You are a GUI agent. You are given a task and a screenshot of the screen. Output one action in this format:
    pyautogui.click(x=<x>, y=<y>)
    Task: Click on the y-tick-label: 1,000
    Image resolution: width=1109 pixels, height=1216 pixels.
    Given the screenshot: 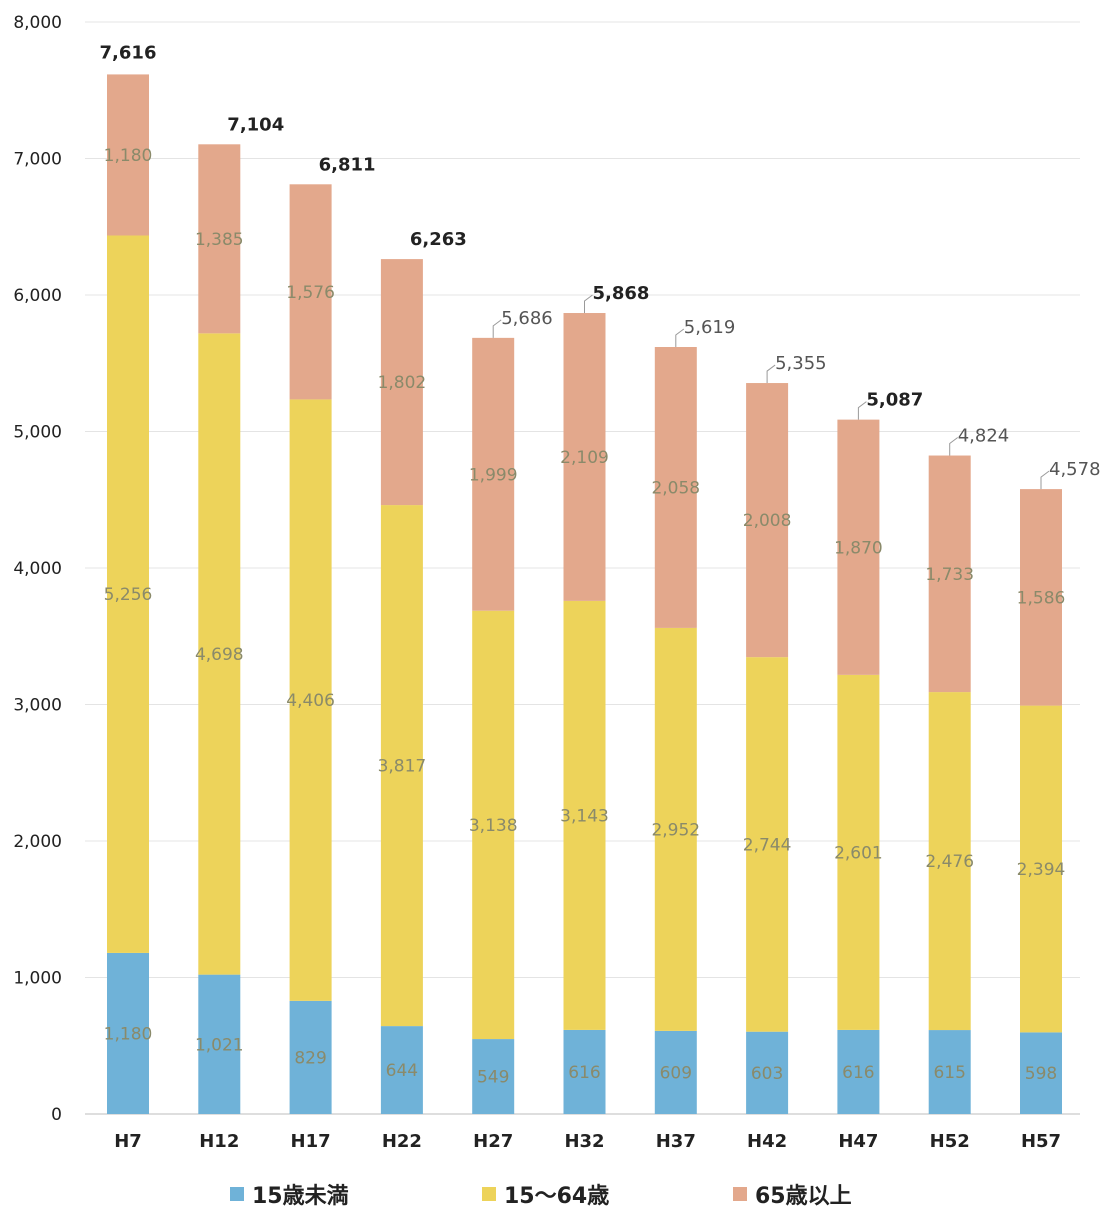 What is the action you would take?
    pyautogui.click(x=37, y=979)
    